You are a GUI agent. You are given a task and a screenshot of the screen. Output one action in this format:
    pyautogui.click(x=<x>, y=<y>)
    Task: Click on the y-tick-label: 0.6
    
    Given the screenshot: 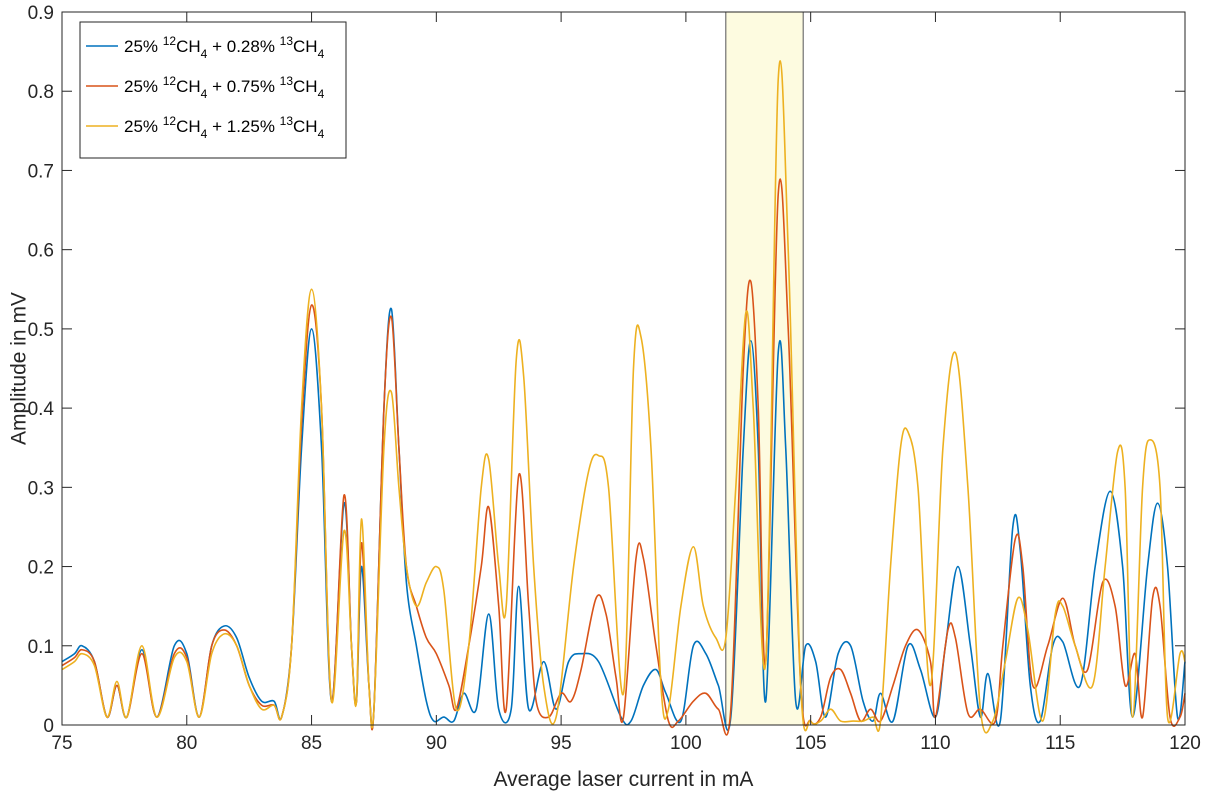 What is the action you would take?
    pyautogui.click(x=41, y=251)
    